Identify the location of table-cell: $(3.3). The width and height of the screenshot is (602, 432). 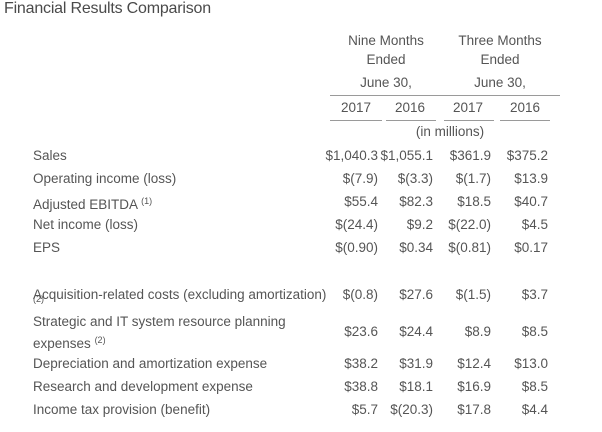
(415, 178).